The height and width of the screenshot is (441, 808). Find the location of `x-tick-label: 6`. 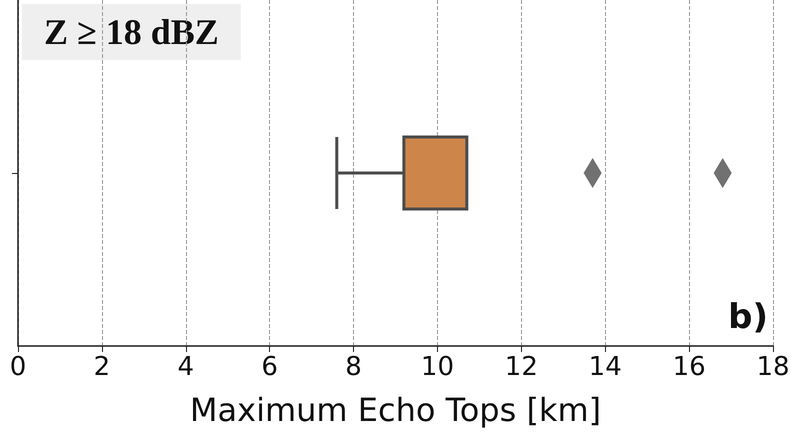

x-tick-label: 6 is located at coordinates (269, 367).